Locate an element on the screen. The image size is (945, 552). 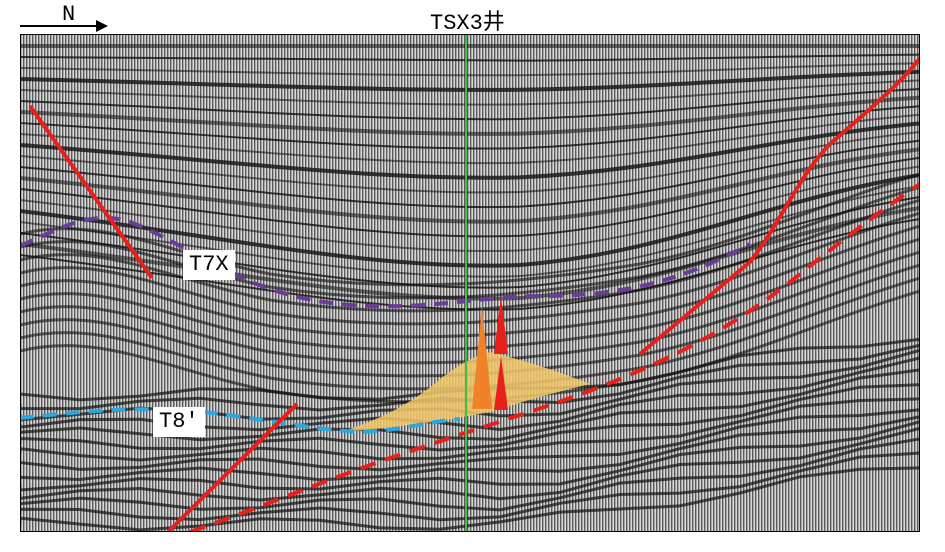
north-label: N is located at coordinates (69, 14).